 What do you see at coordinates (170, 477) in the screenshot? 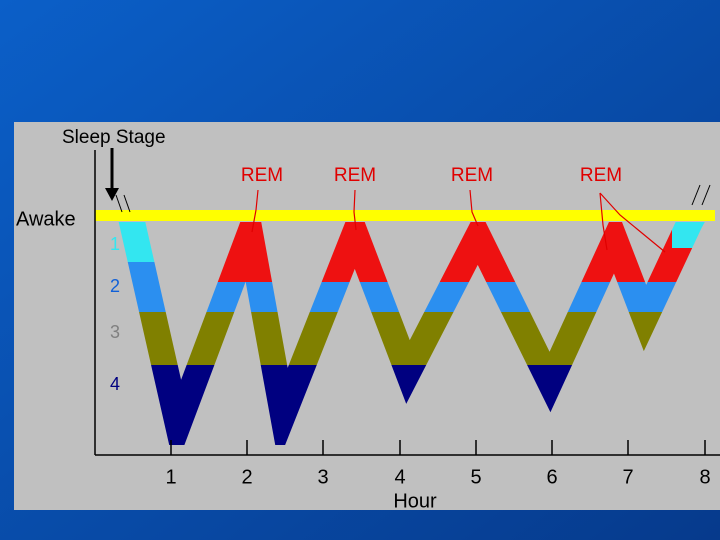
I see `hour-label: 1` at bounding box center [170, 477].